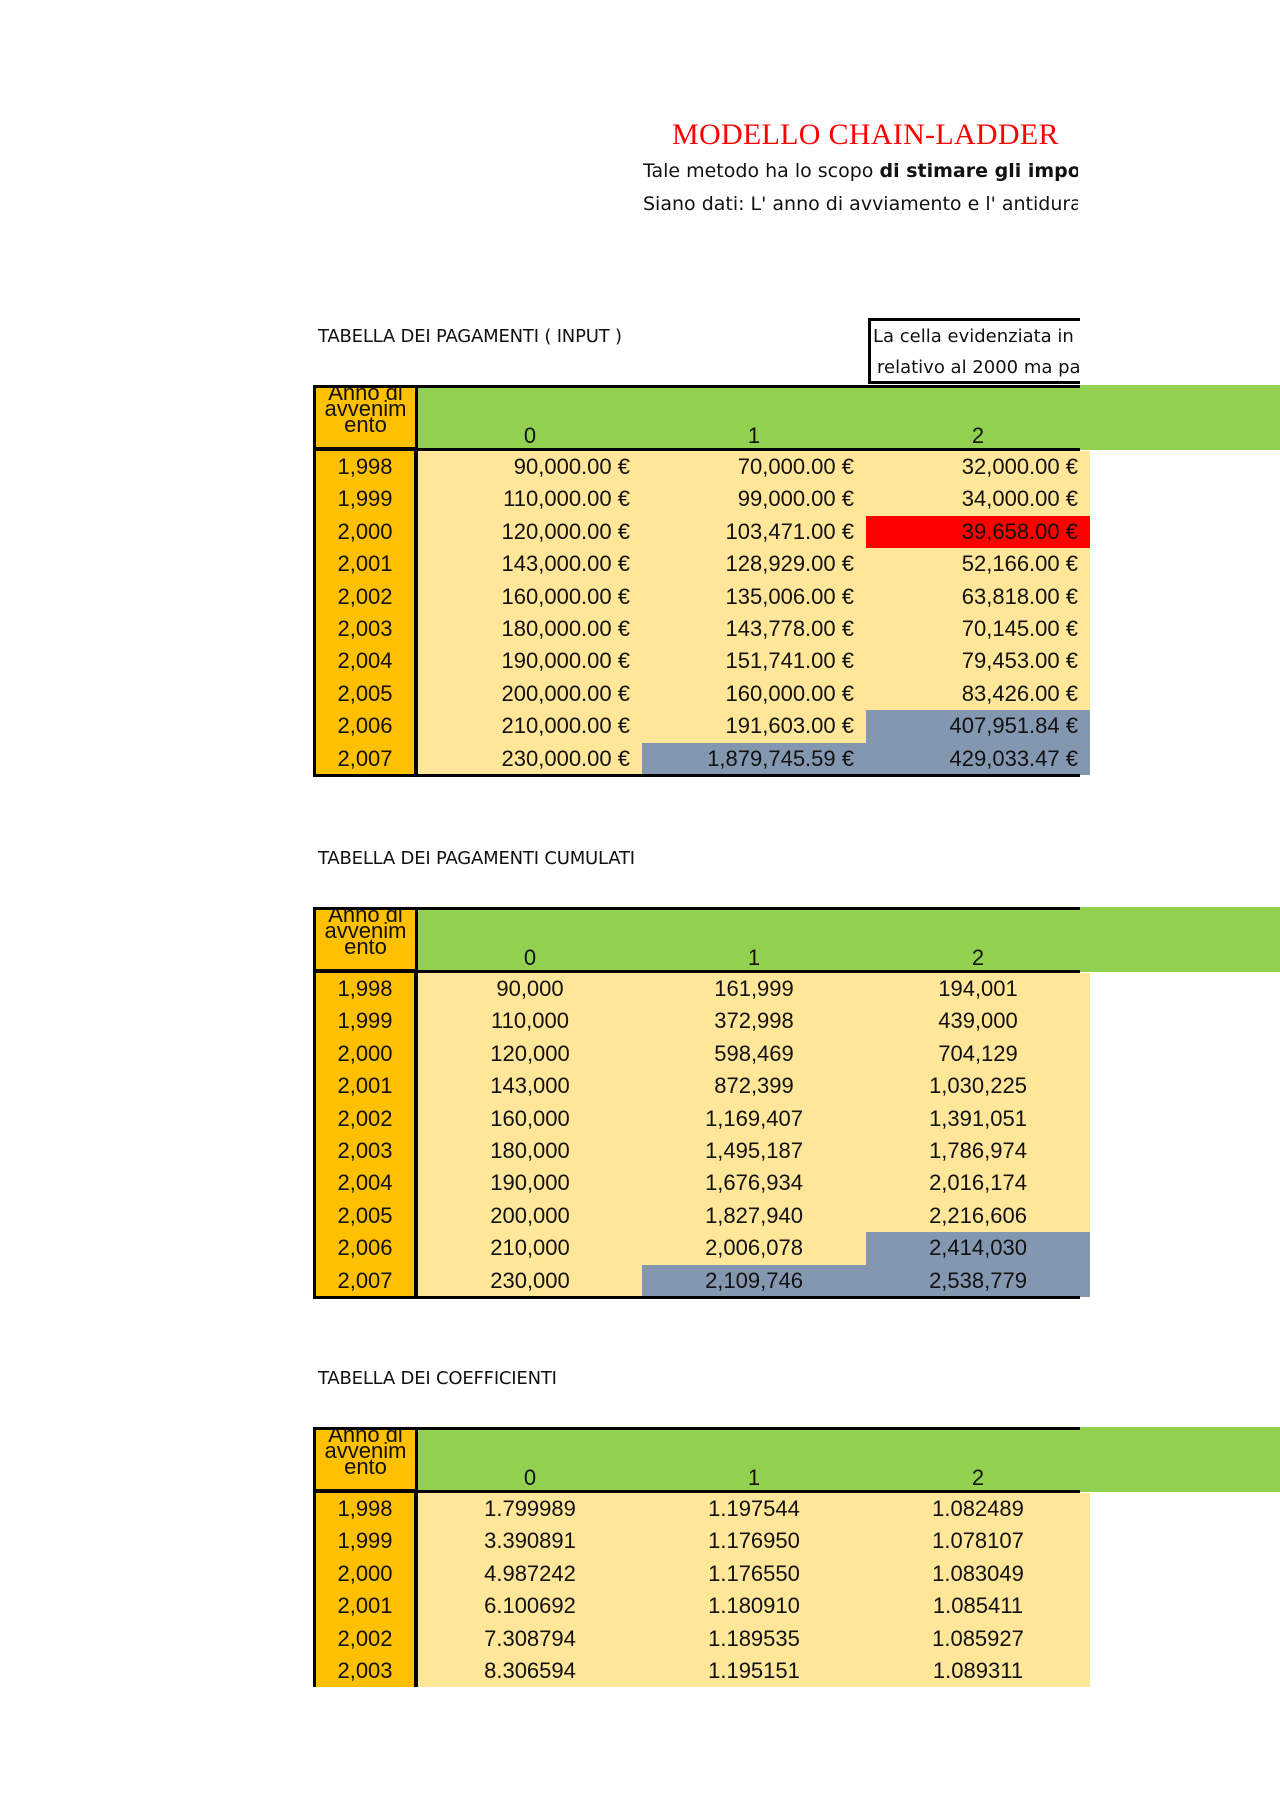 The width and height of the screenshot is (1280, 1811). I want to click on note-line-1: La cella evidenziata in, so click(973, 336).